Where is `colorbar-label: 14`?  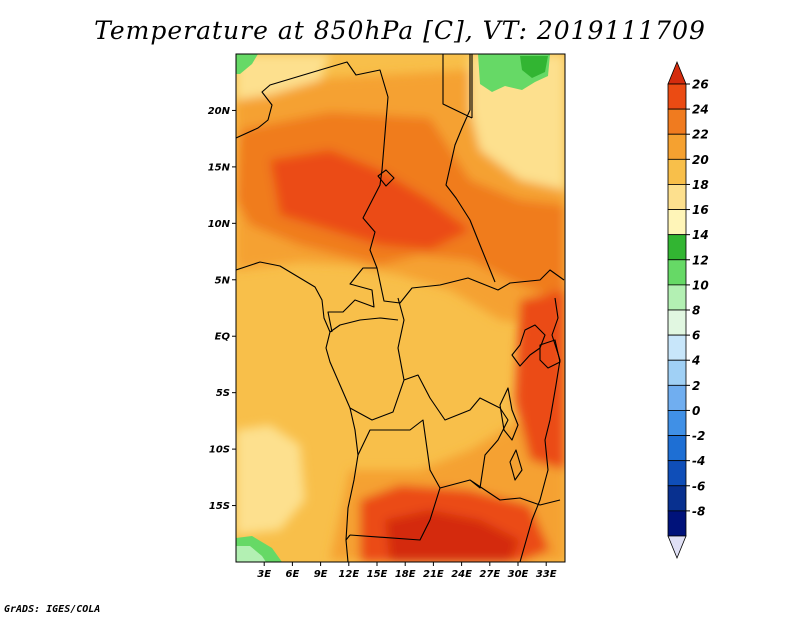
colorbar-label: 14 is located at coordinates (700, 235).